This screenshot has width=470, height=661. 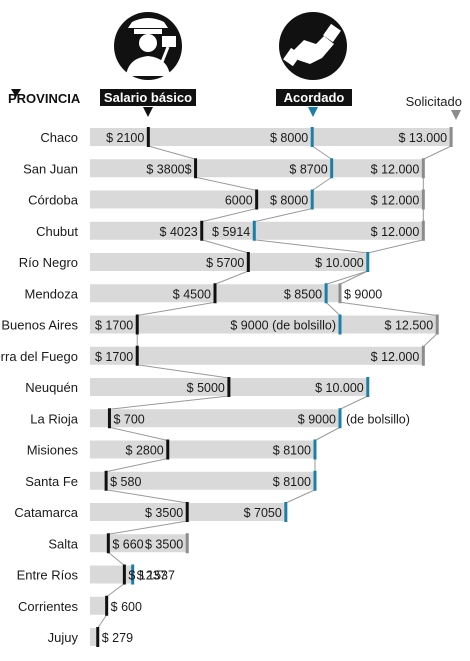 I want to click on solicitado-value-label: $ 13.000, so click(x=422, y=138).